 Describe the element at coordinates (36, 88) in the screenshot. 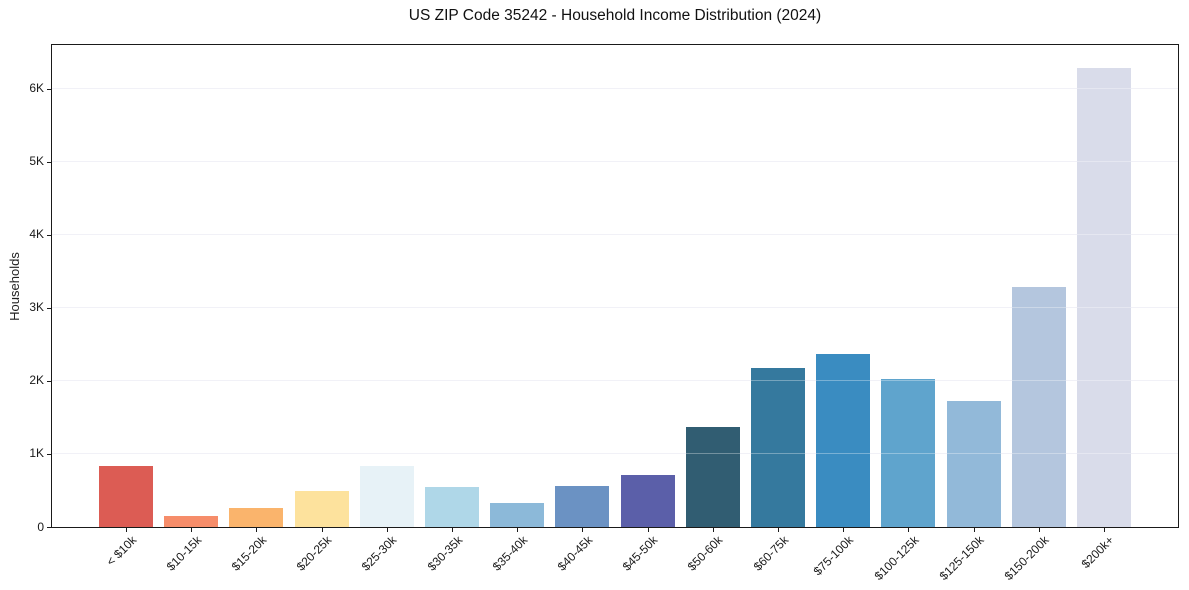

I see `y-tick-label: 6K` at that location.